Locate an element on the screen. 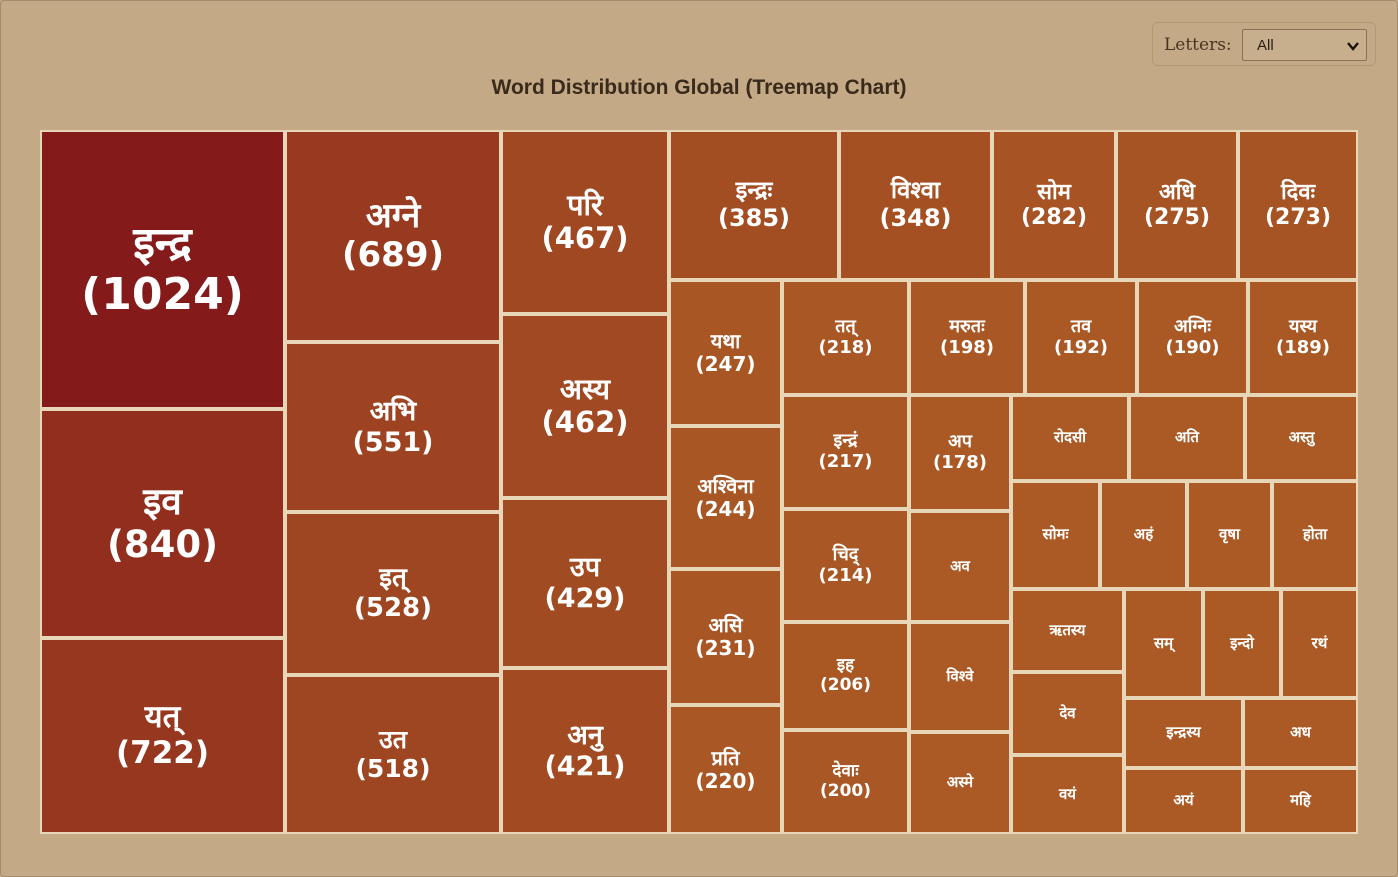  treemap-cell: वृषा is located at coordinates (1229, 535).